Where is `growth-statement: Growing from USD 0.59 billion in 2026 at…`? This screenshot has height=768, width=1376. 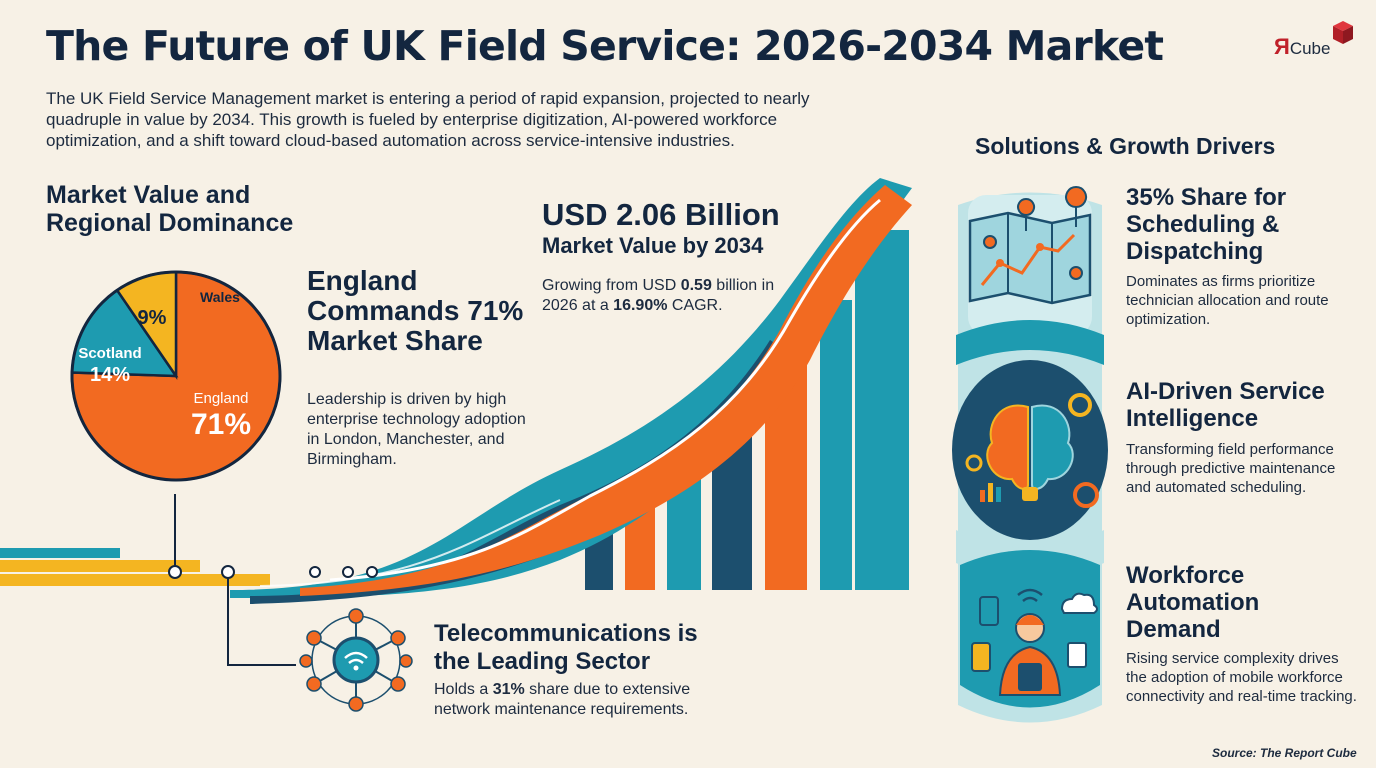
growth-statement: Growing from USD 0.59 billion in 2026 at… is located at coordinates (658, 295).